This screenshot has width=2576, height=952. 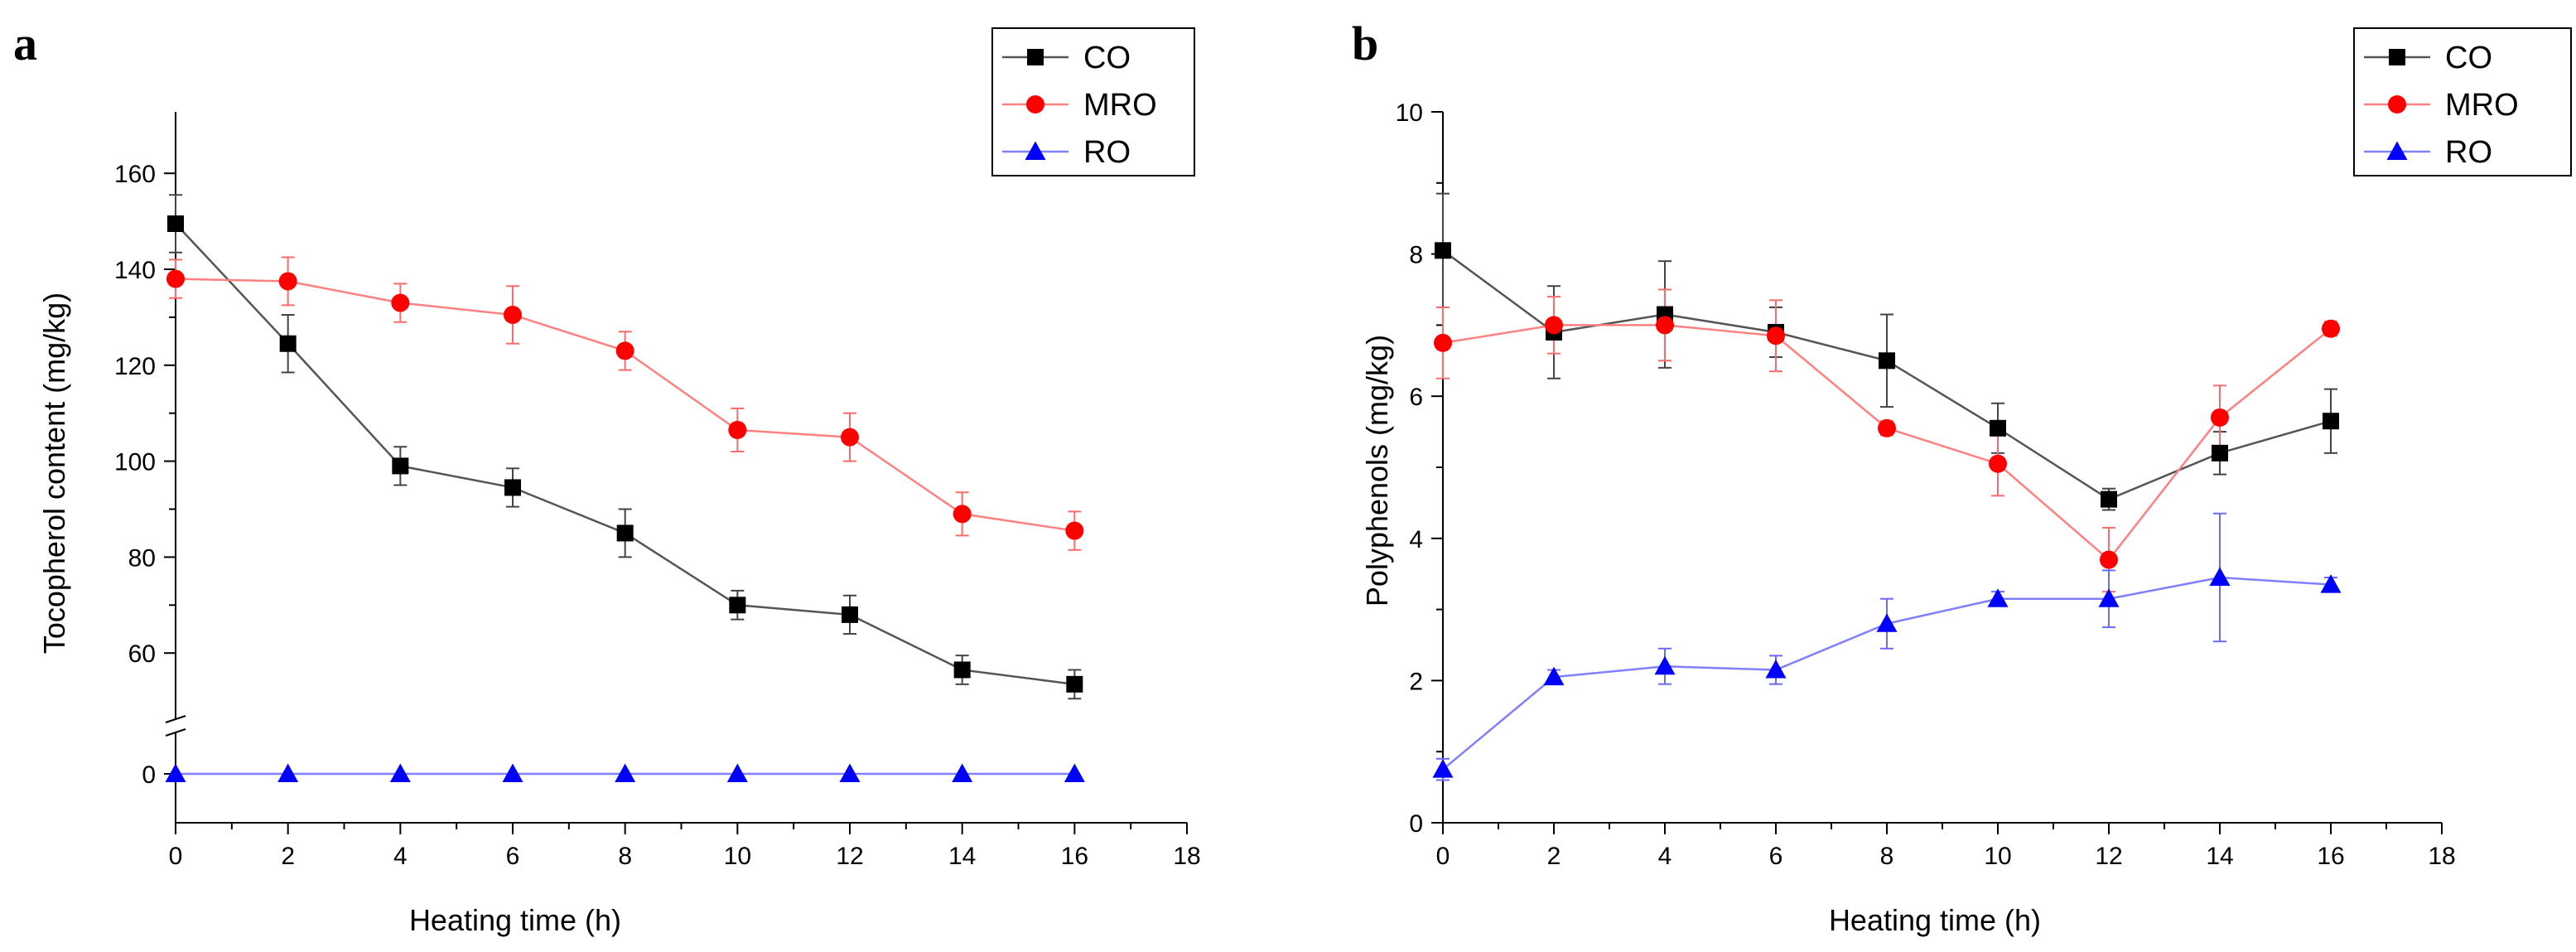 I want to click on panel-a-legend-label-co: CO, so click(x=1107, y=58).